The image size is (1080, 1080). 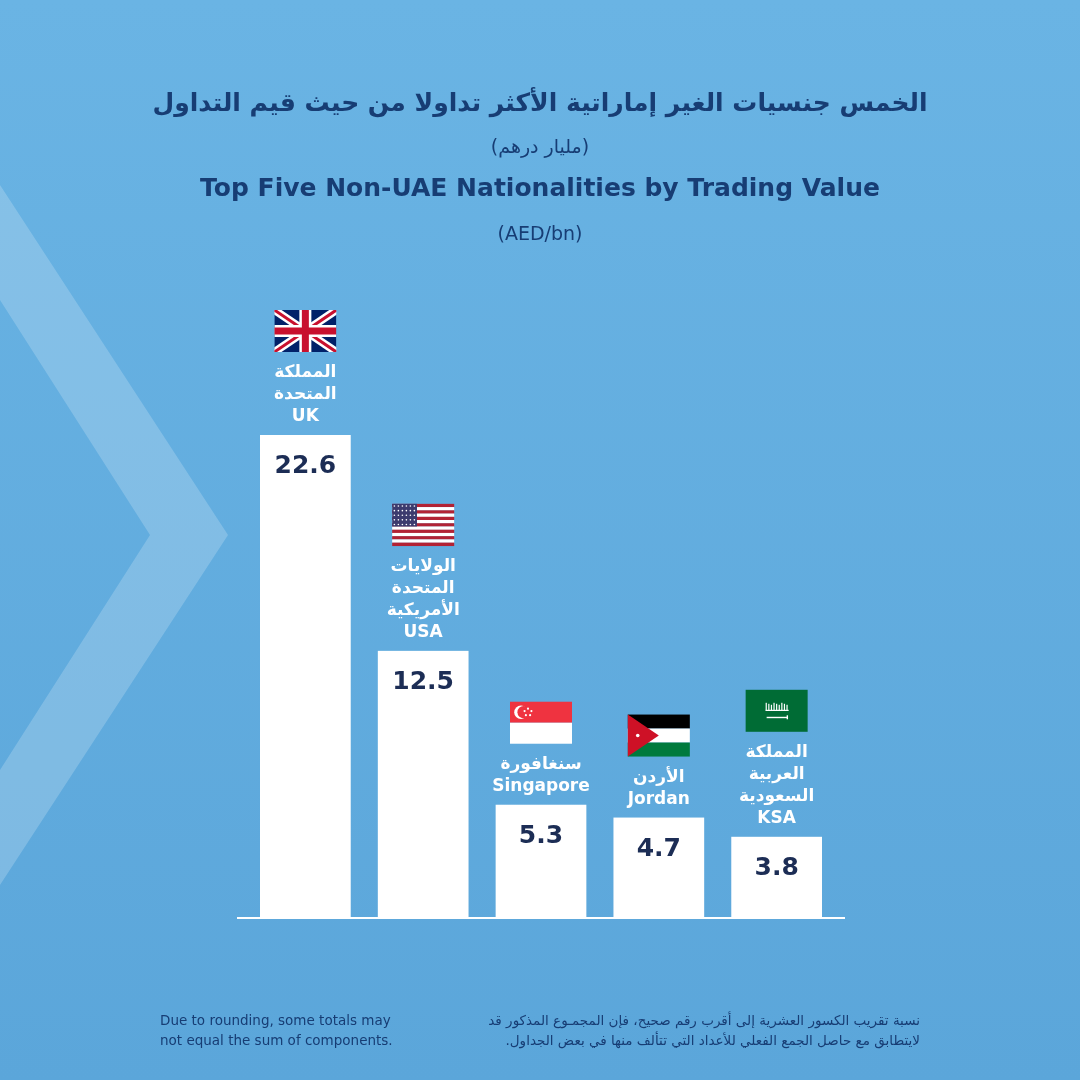 What do you see at coordinates (540, 146) in the screenshot?
I see `text: (مليار درهم)` at bounding box center [540, 146].